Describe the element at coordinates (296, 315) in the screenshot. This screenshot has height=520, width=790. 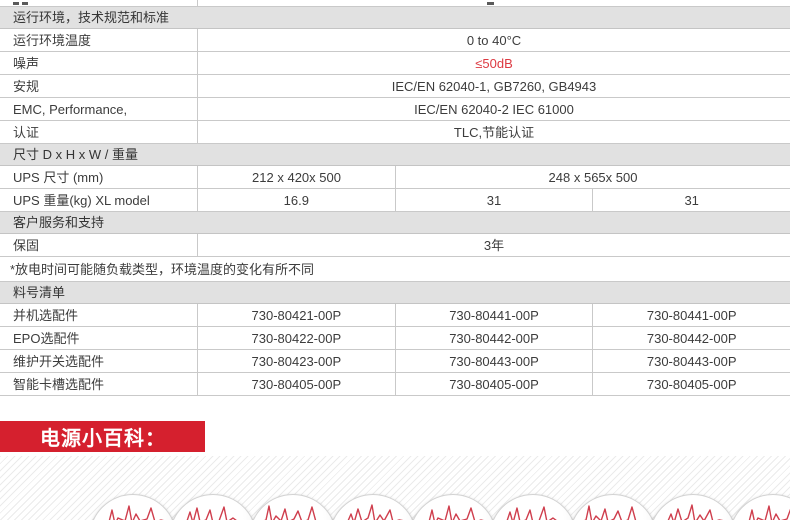
I see `spec-value: 730-80421-00P` at that location.